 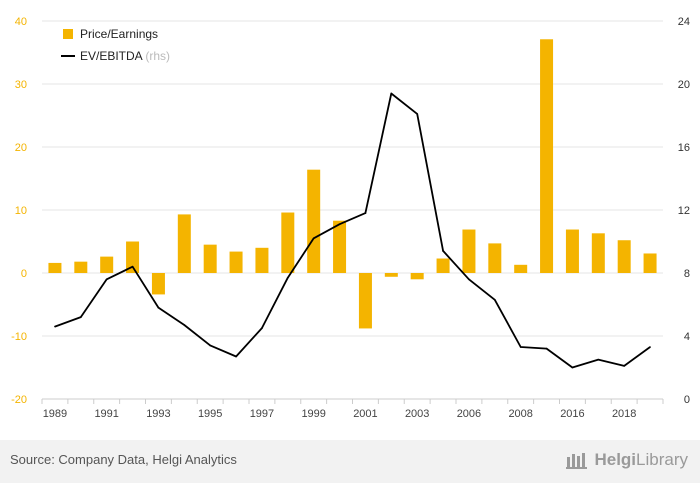 I want to click on left-tick-label: 20, so click(x=21, y=148).